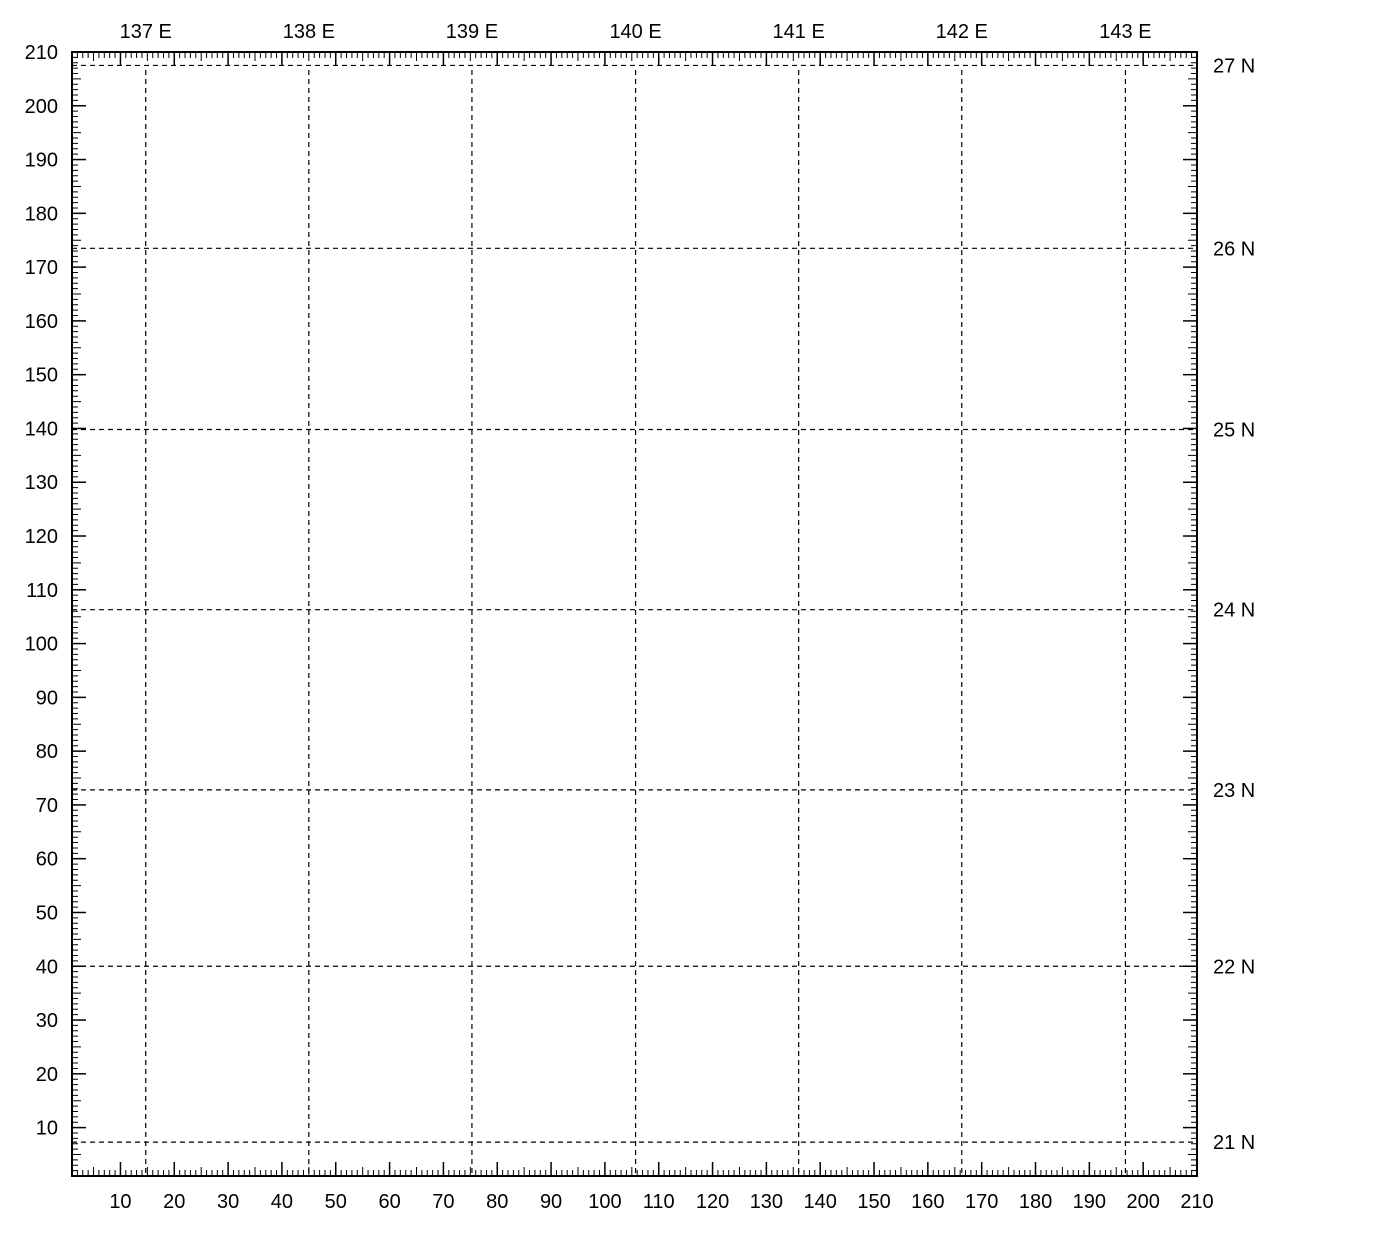  What do you see at coordinates (1234, 1143) in the screenshot?
I see `parallel-label: 21 N` at bounding box center [1234, 1143].